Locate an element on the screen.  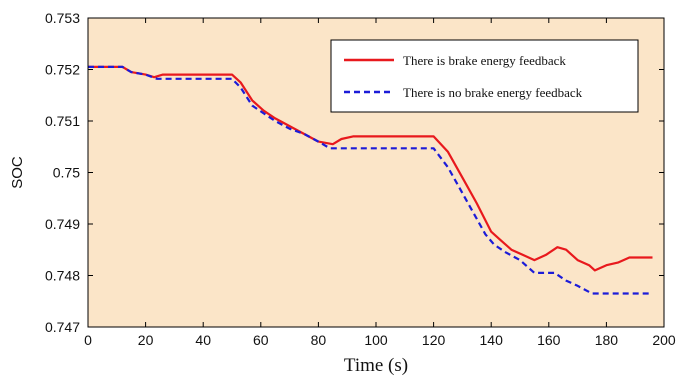
x-tick-label: 80 is located at coordinates (319, 340).